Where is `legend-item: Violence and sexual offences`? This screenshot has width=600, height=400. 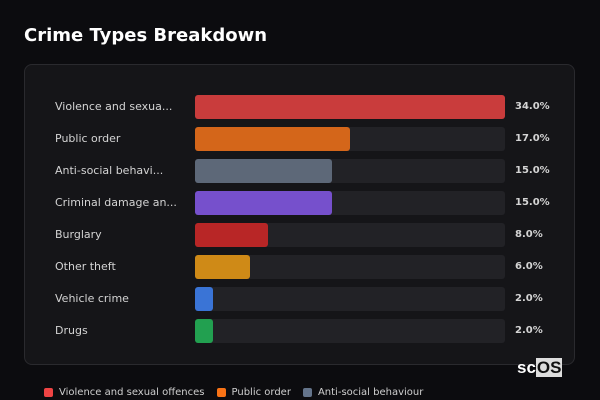
legend-item: Violence and sexual offences is located at coordinates (124, 392).